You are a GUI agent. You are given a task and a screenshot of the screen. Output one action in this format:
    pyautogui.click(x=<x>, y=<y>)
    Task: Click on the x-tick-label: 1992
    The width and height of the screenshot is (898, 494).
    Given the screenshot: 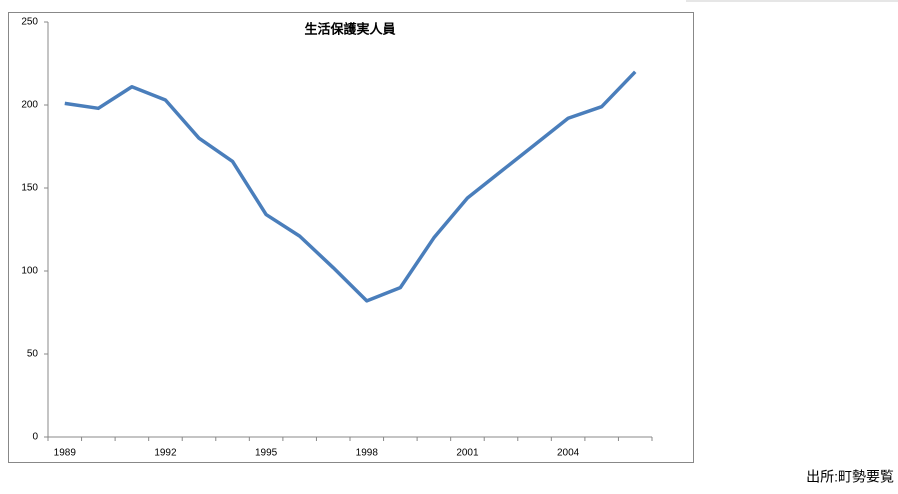 What is the action you would take?
    pyautogui.click(x=165, y=453)
    